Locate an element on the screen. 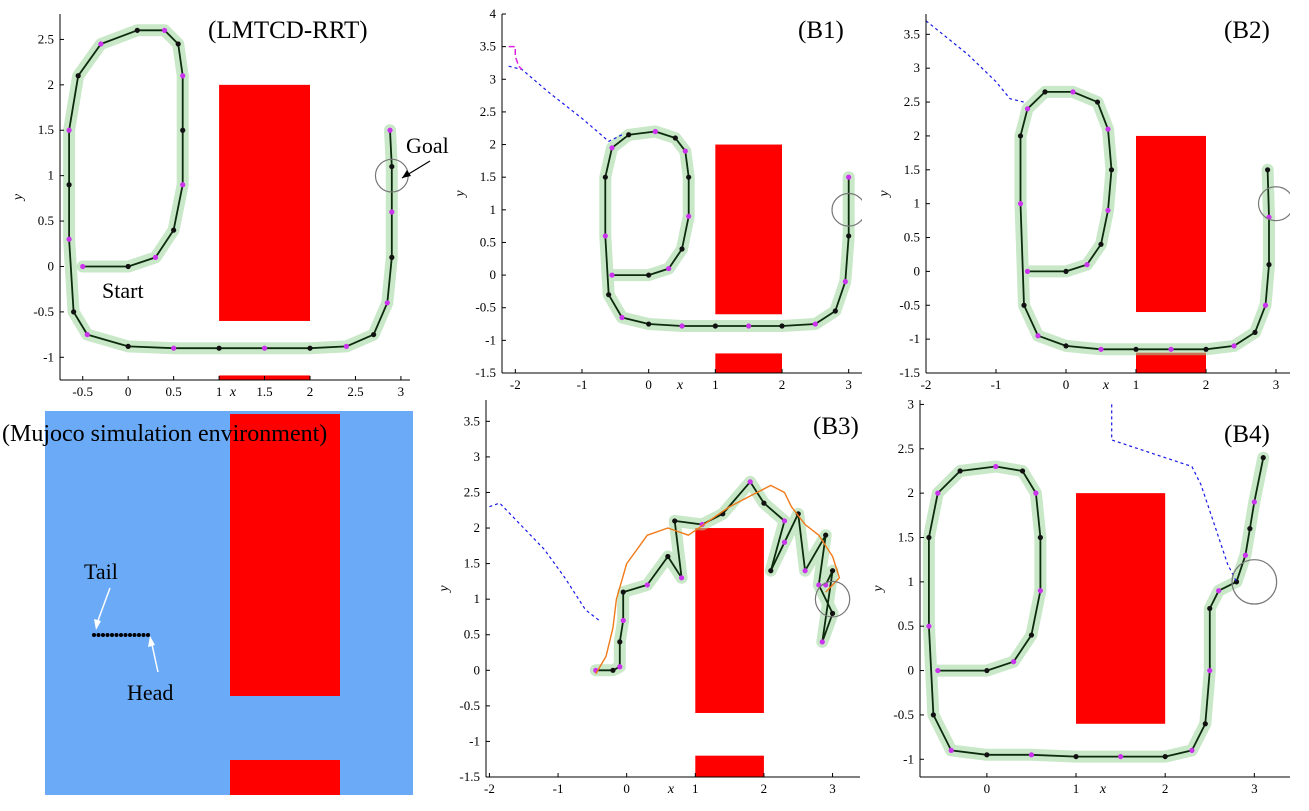 This screenshot has height=811, width=1309. b4-ytick-label-8: 3 is located at coordinates (911, 403).